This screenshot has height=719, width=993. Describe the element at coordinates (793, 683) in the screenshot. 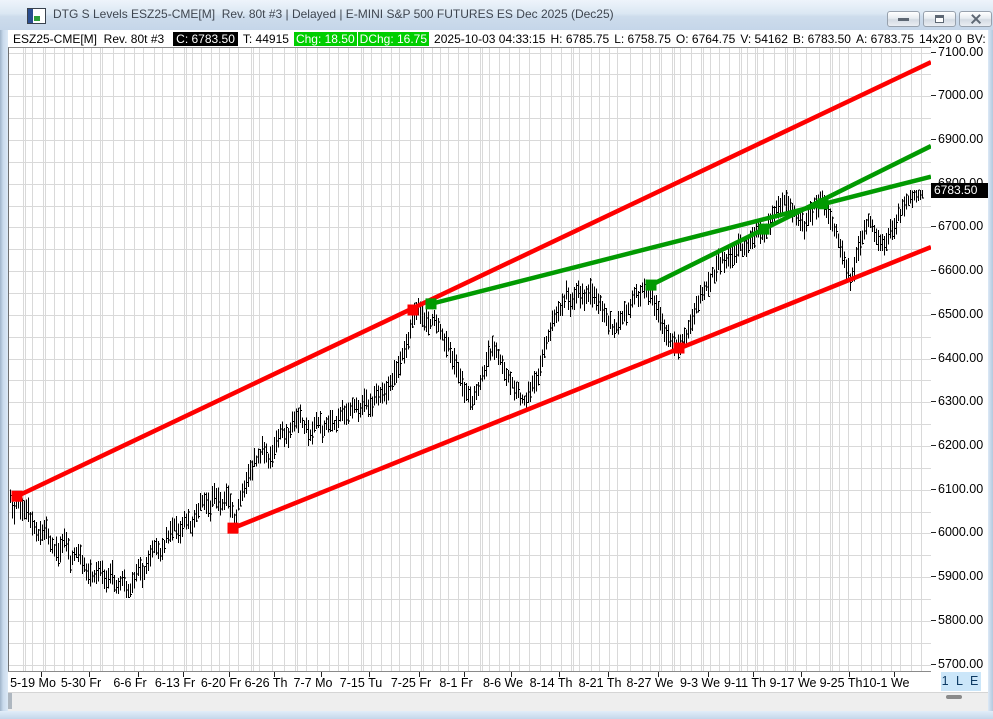

I see `x-axis-label: 9-17 We` at that location.